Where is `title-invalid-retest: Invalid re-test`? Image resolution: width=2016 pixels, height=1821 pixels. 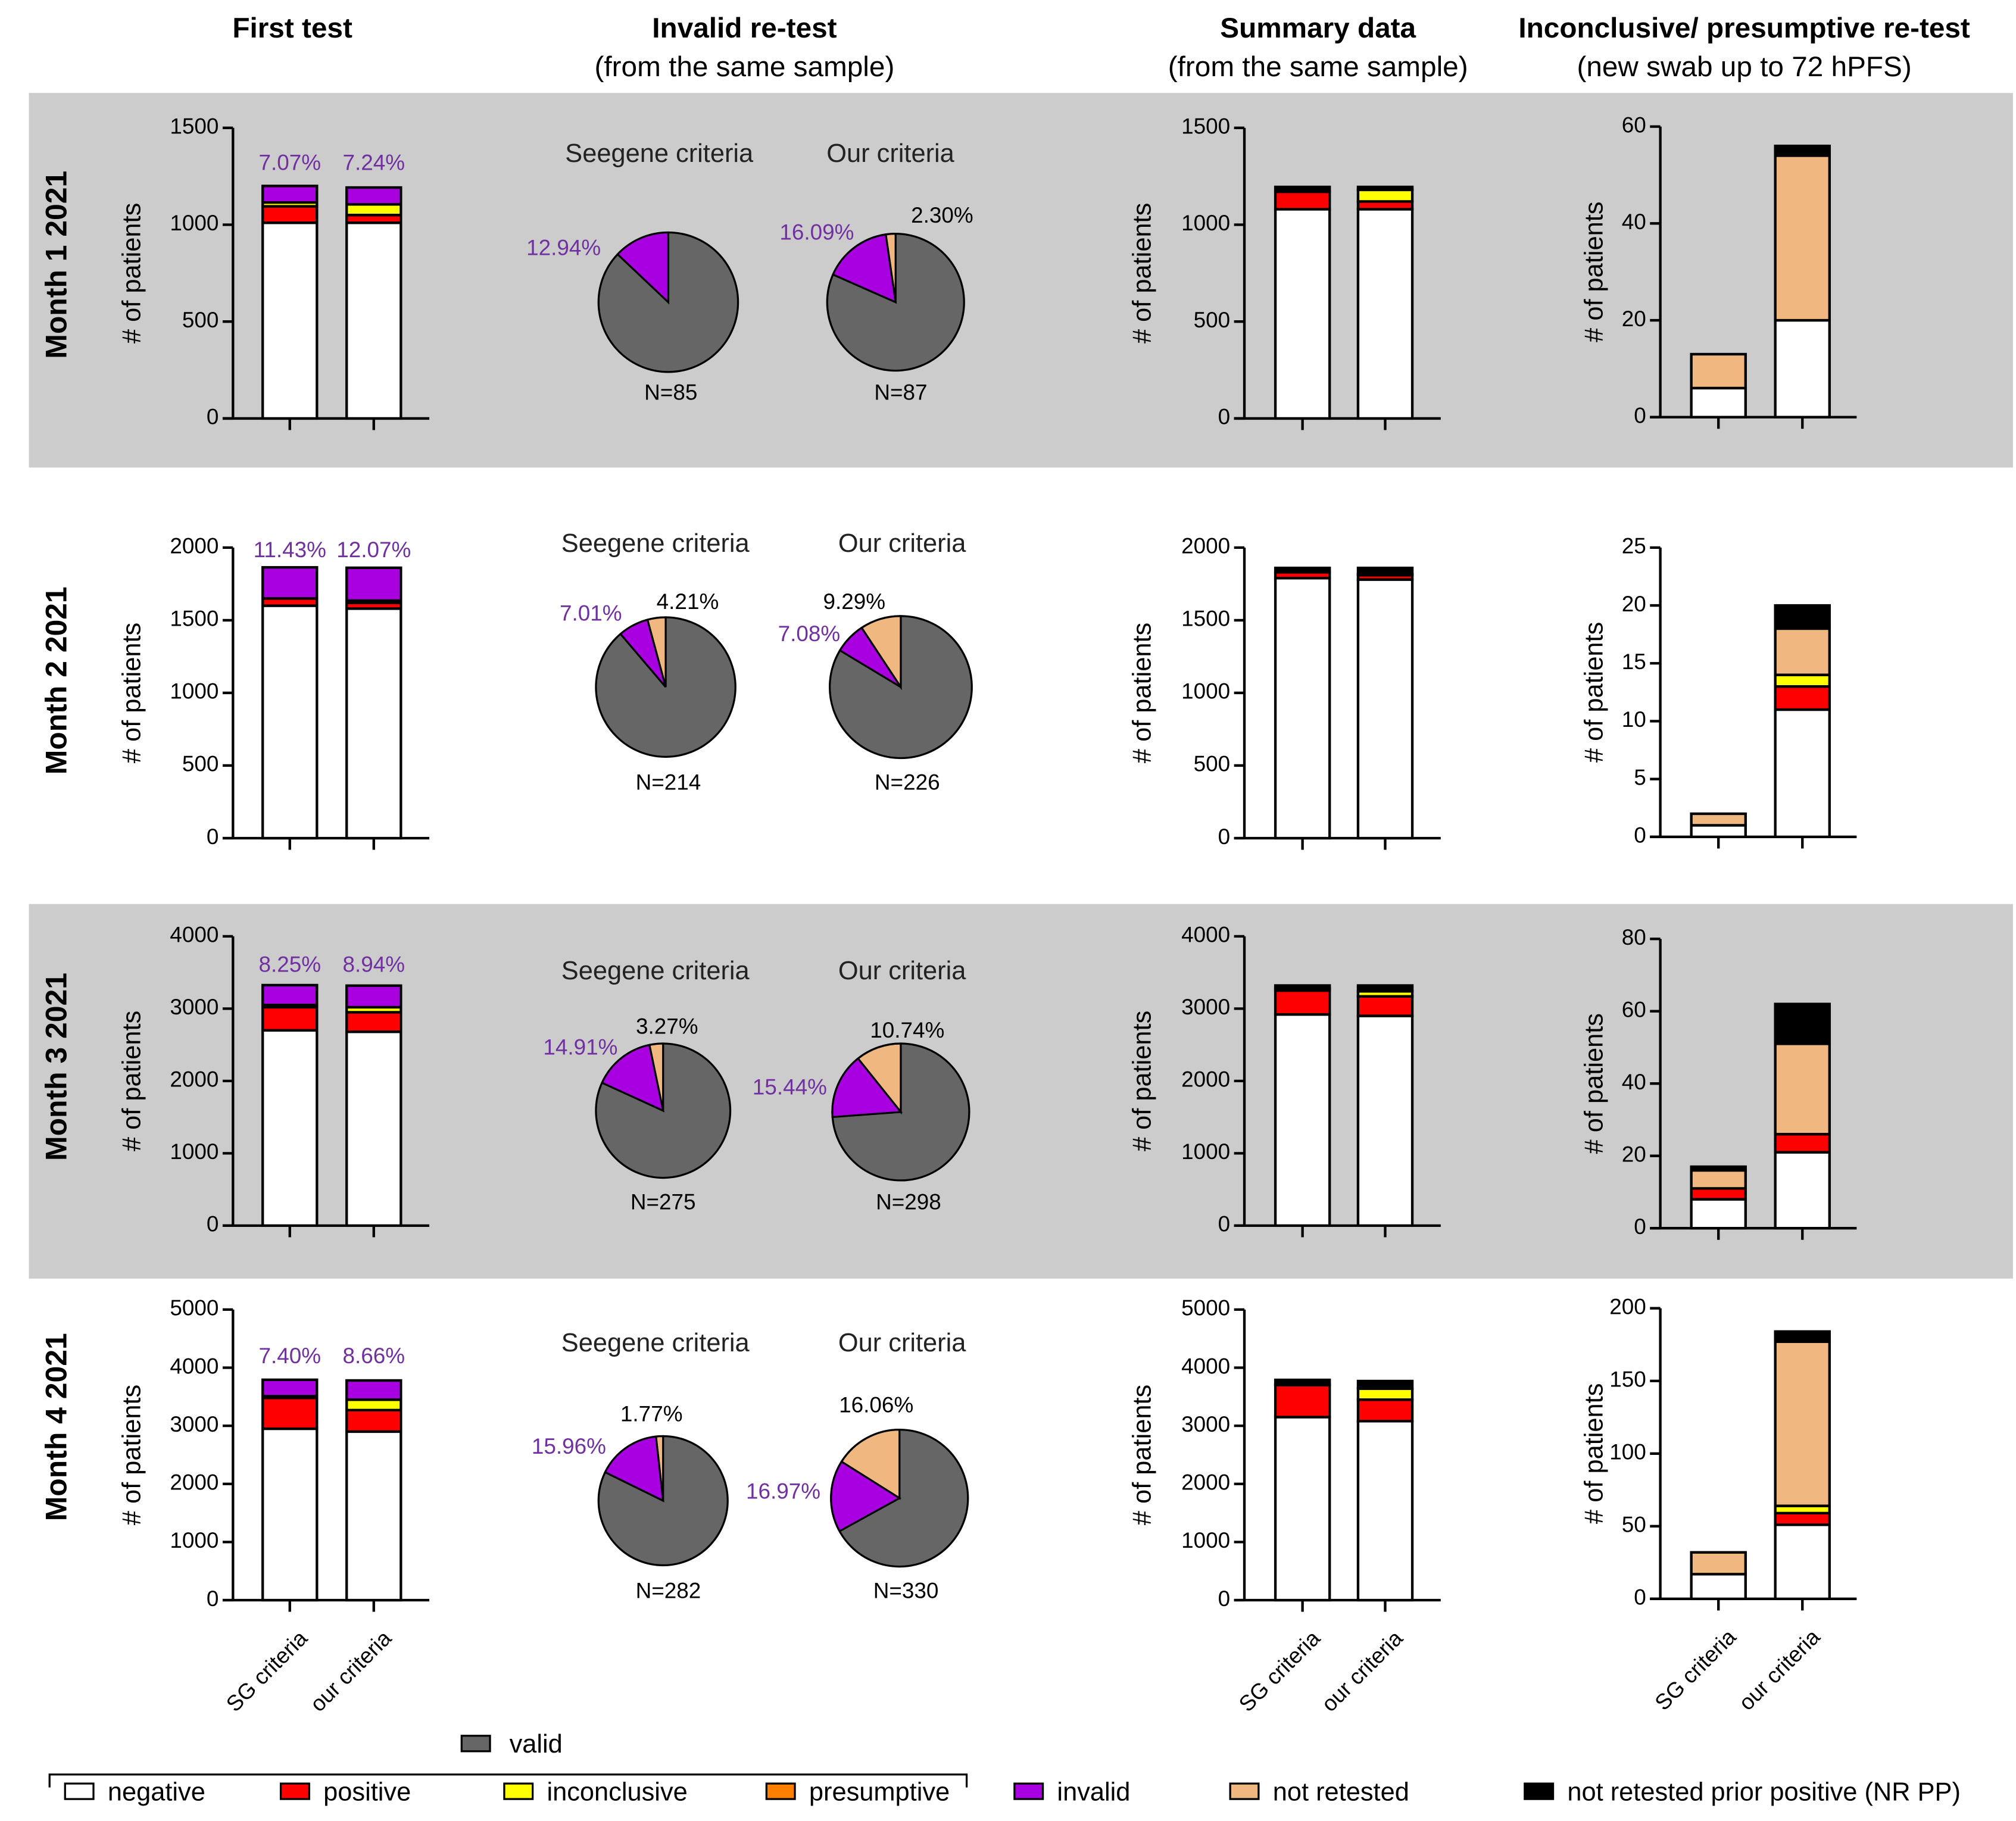 title-invalid-retest: Invalid re-test is located at coordinates (744, 28).